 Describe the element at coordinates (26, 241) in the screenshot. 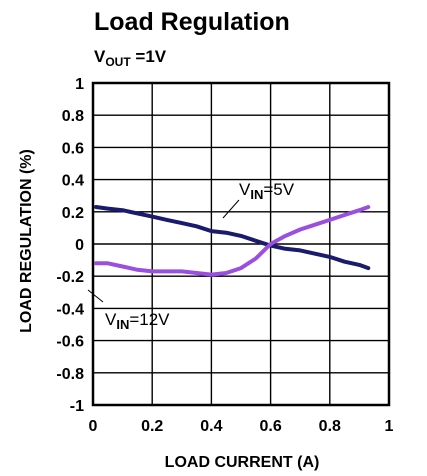

I see `y-axis-label: LOAD REGULATION (%)` at that location.